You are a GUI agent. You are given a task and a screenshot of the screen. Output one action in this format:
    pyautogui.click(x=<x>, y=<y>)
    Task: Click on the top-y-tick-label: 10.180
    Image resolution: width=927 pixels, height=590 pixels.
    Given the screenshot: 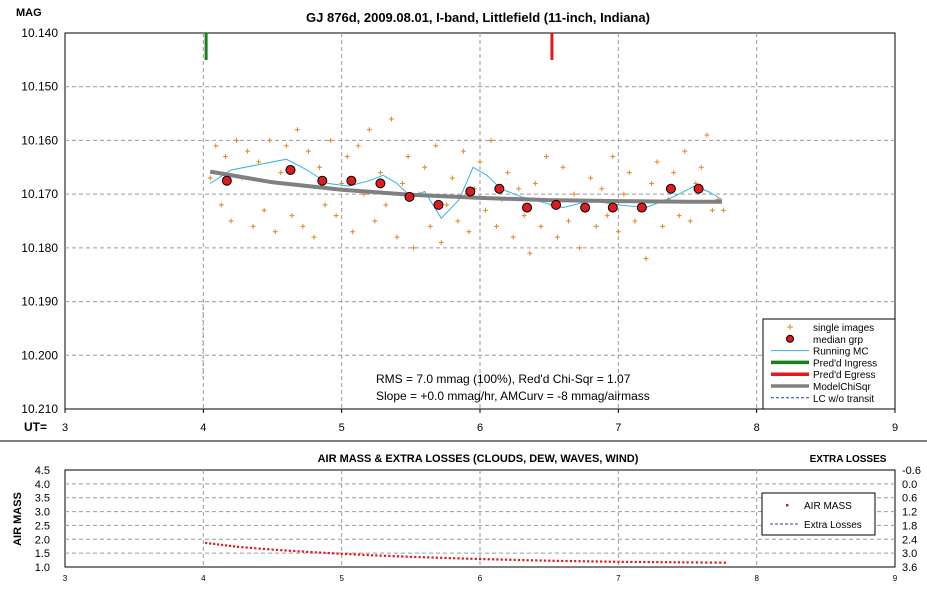 What is the action you would take?
    pyautogui.click(x=39, y=248)
    